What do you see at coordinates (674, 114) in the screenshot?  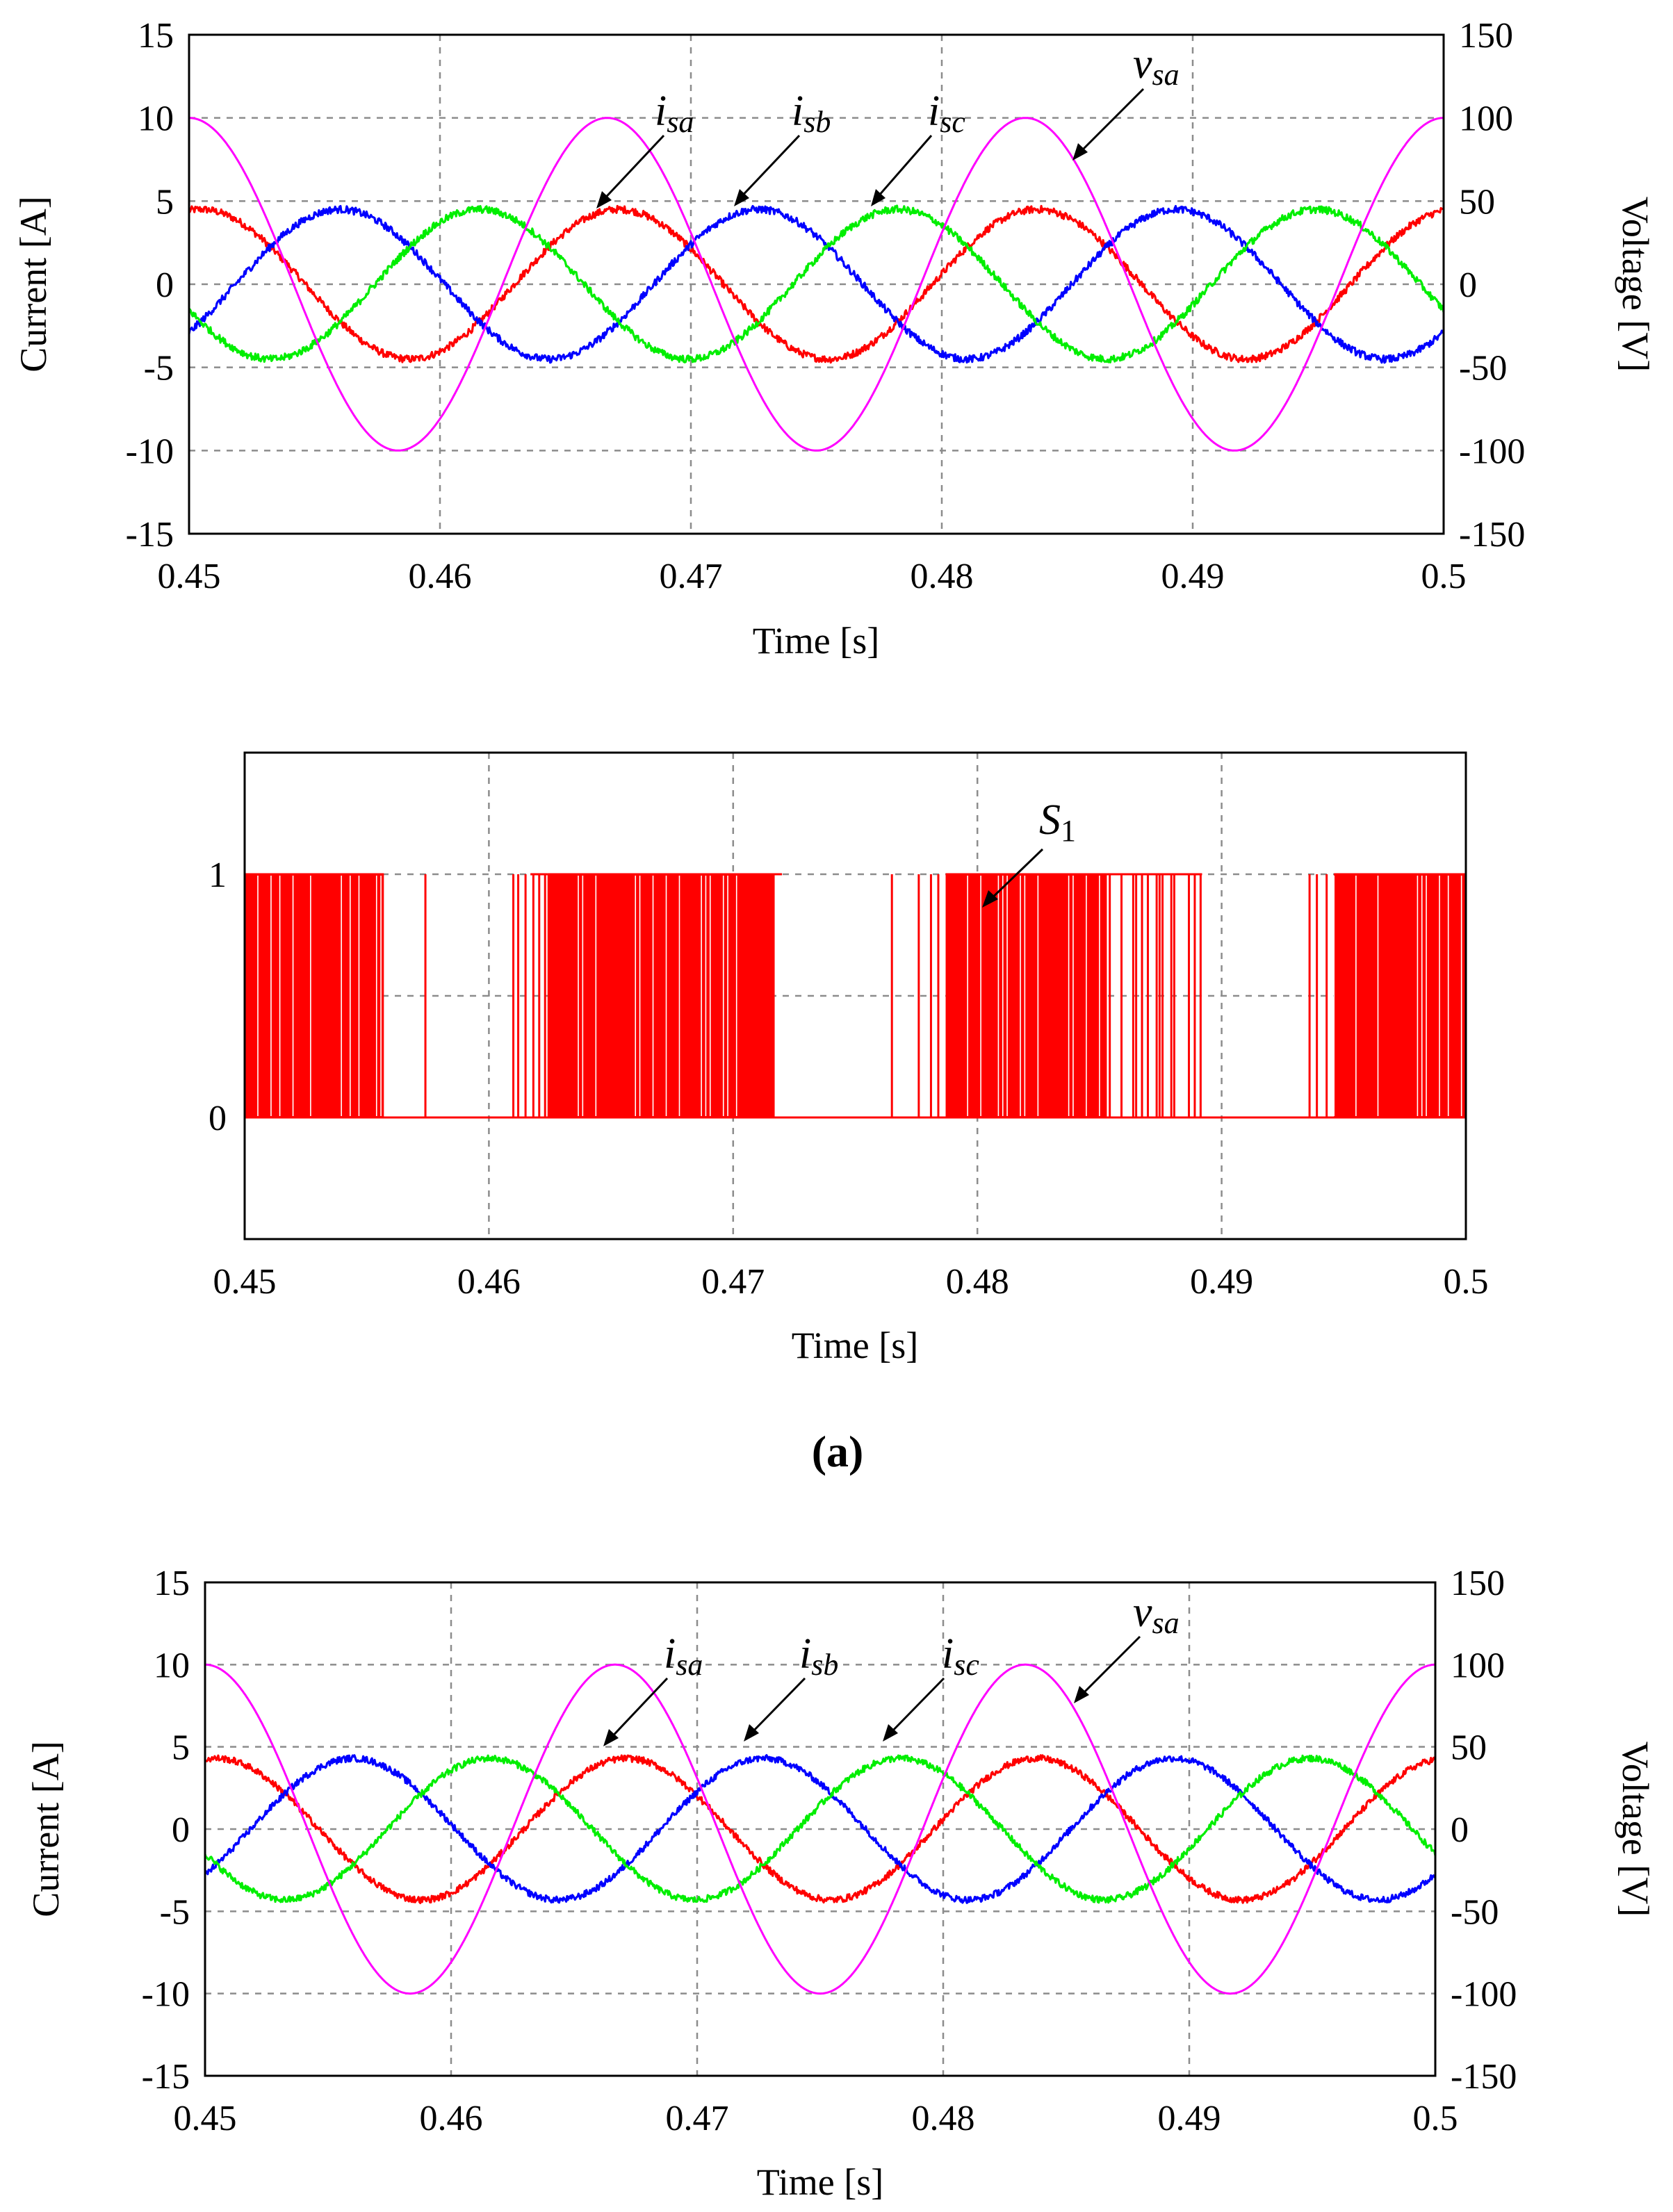 I see `annotation-isa-label: isa` at bounding box center [674, 114].